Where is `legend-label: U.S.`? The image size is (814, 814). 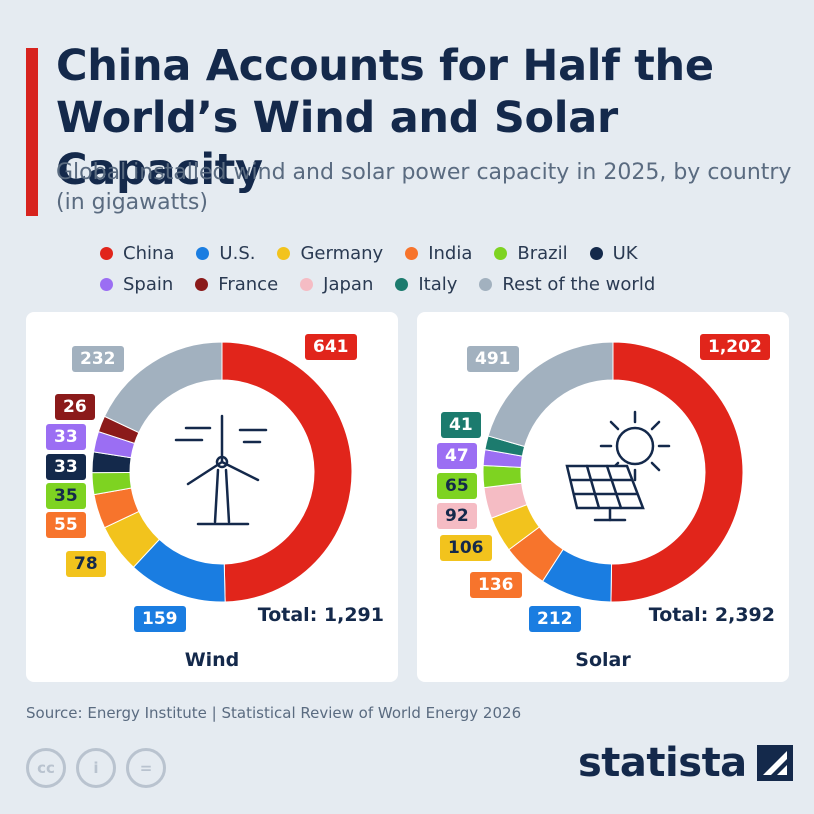
legend-label: U.S. is located at coordinates (237, 253).